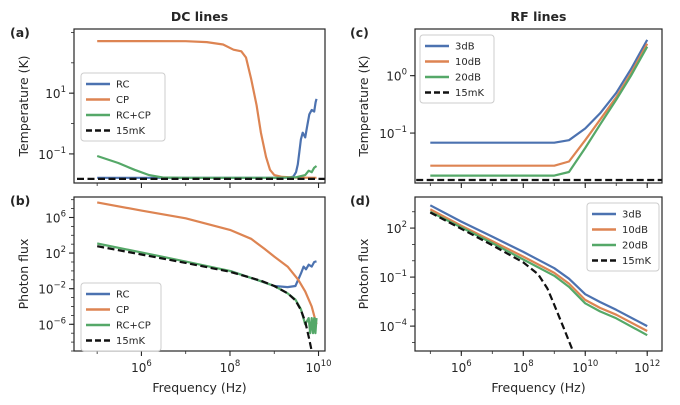  Describe the element at coordinates (52, 324) in the screenshot. I see `y-tick-label: 10⁻⁶` at that location.